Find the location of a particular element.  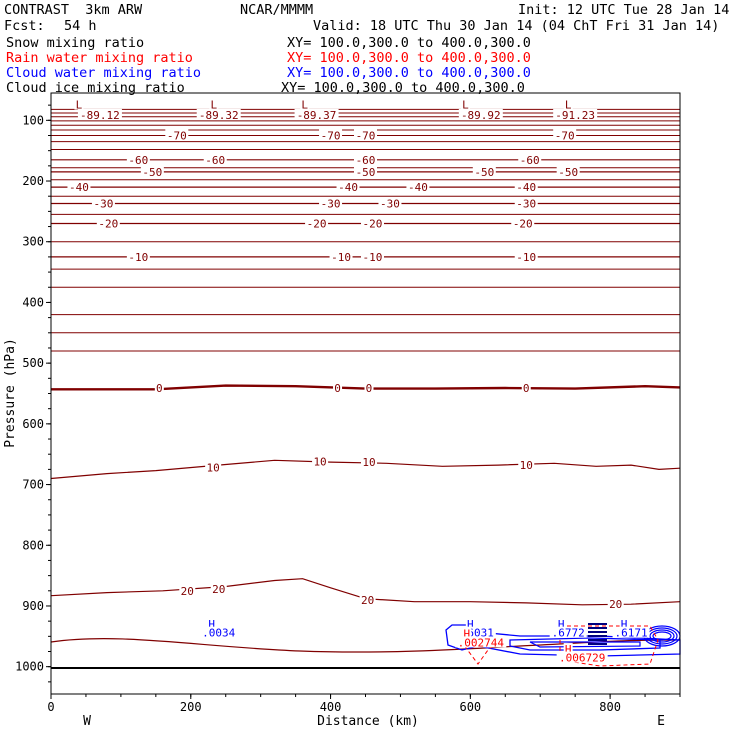

temperature-label: -91.23 is located at coordinates (575, 115).